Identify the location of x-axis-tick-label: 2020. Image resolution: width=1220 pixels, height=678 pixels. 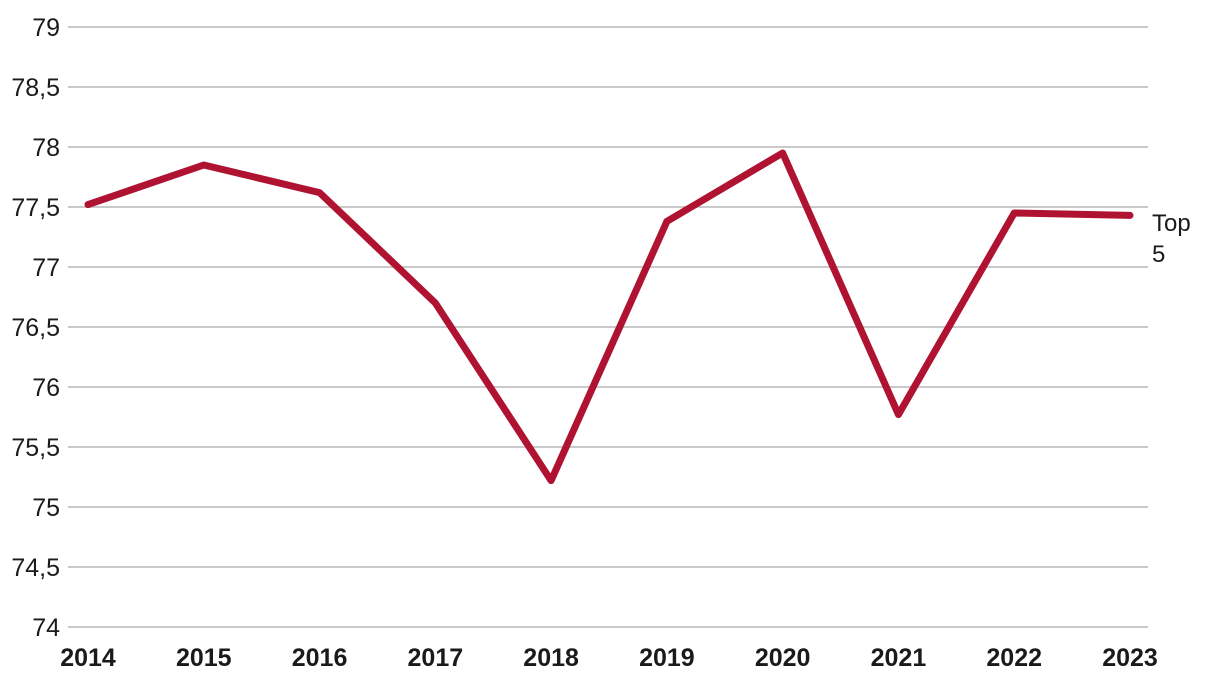
(783, 658).